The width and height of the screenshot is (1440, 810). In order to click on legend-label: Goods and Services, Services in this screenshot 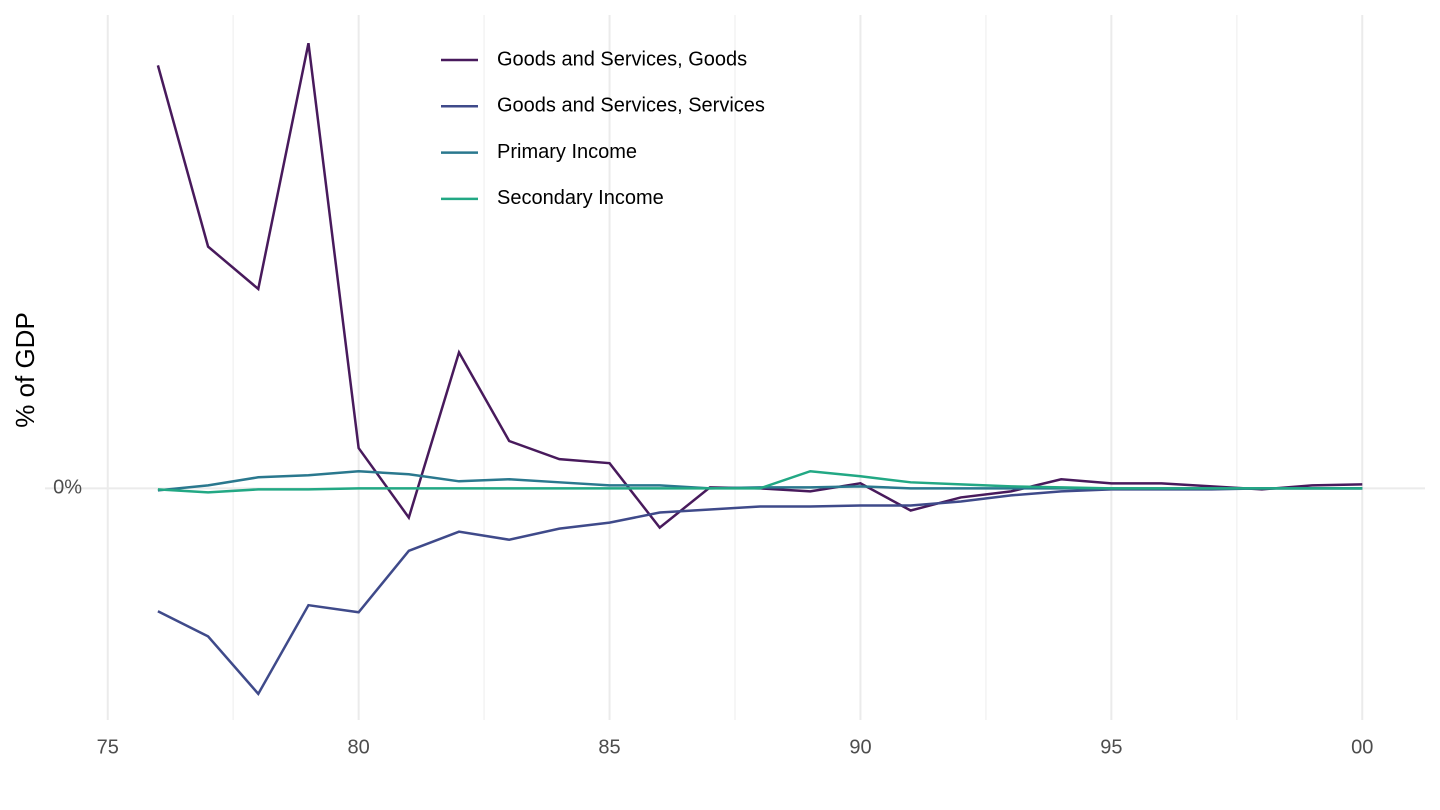, I will do `click(631, 106)`.